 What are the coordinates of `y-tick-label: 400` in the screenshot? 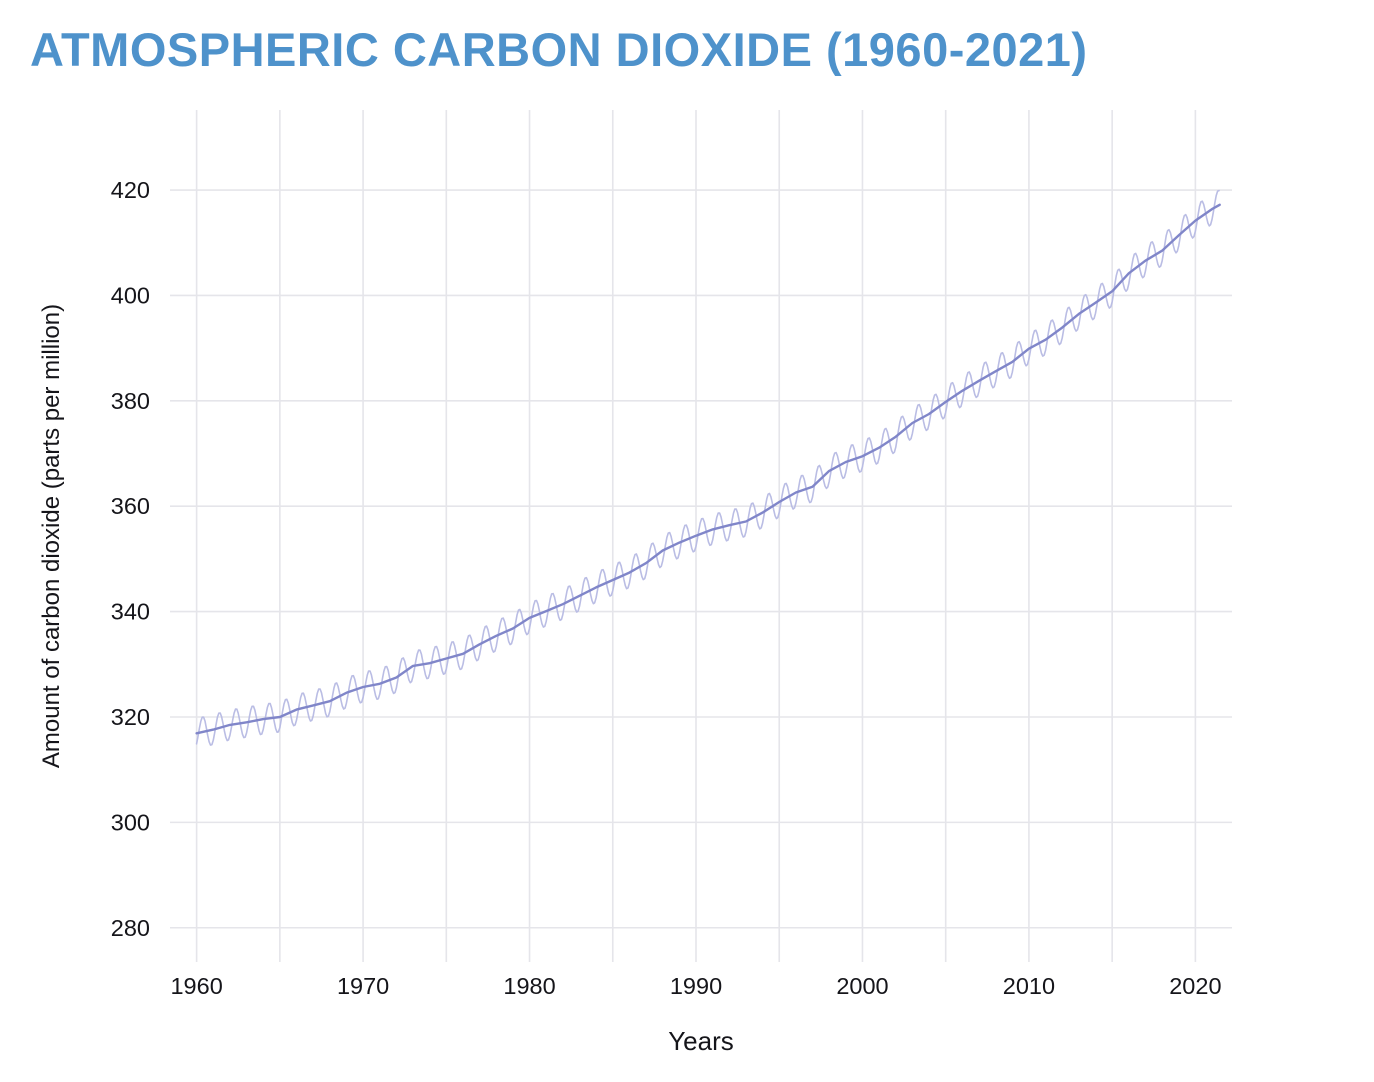 It's located at (130, 295).